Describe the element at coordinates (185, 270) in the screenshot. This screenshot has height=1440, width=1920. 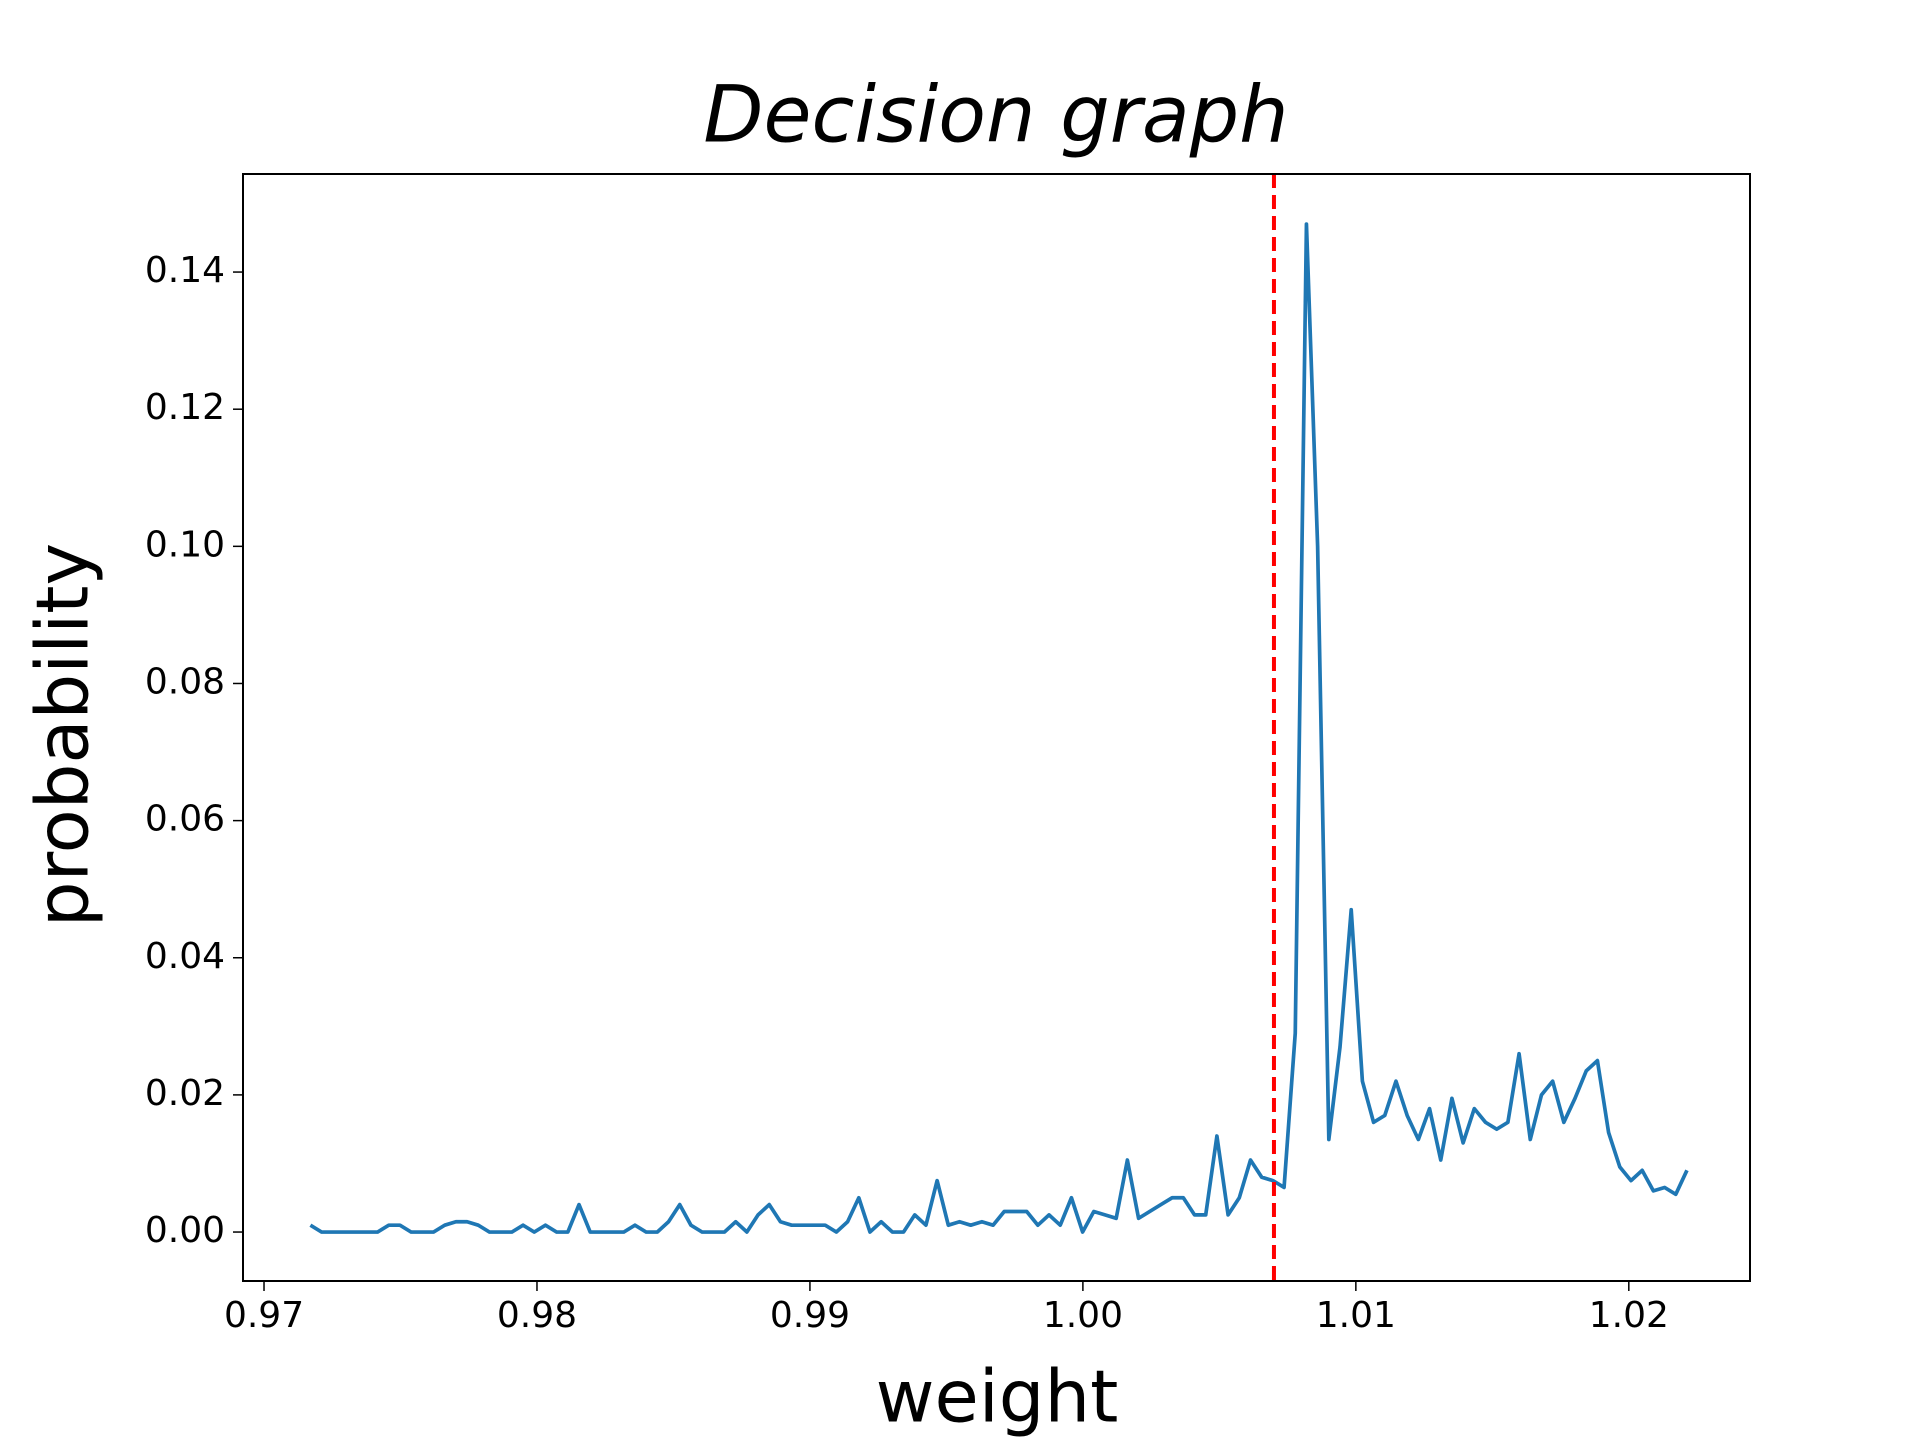
I see `y-tick-label: 0.14` at that location.